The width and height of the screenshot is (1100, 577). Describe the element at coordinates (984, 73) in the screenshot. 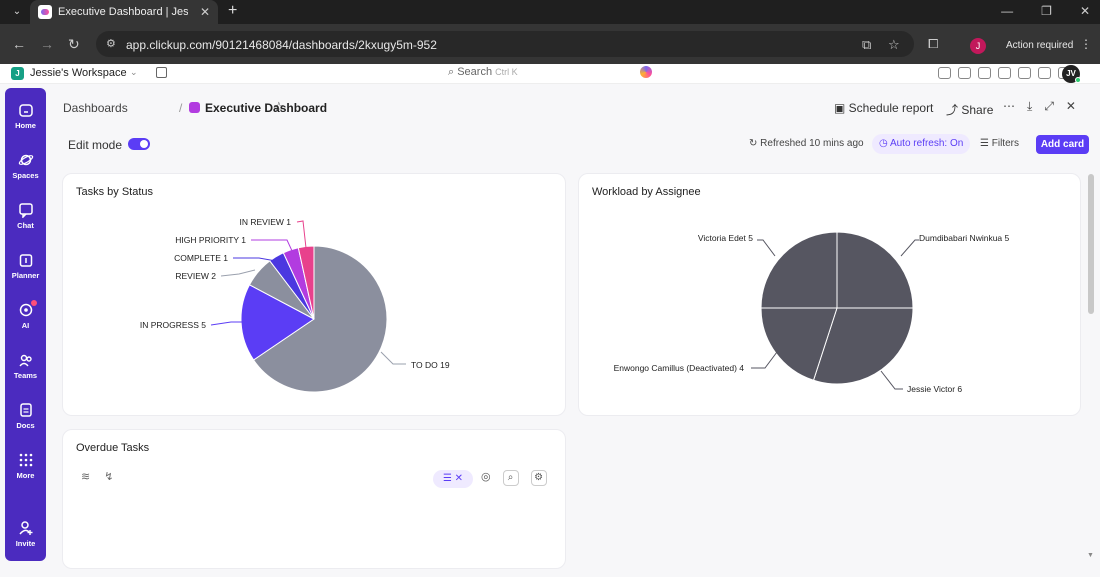

I see `notepad-icon` at that location.